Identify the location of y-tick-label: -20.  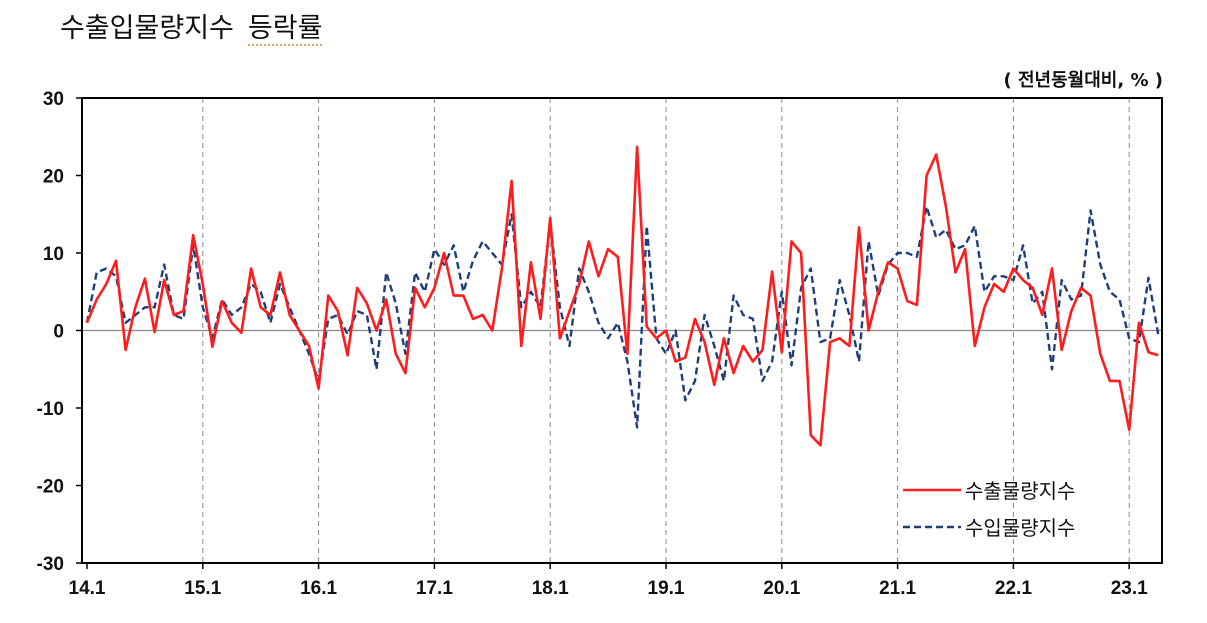
(50, 487).